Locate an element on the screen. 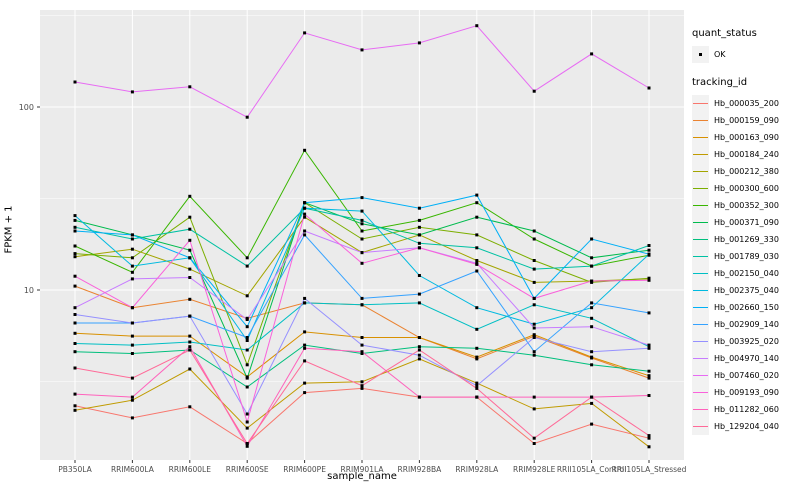  legend-item-Hb_000352_300: Hb_000352_300 is located at coordinates (745, 205).